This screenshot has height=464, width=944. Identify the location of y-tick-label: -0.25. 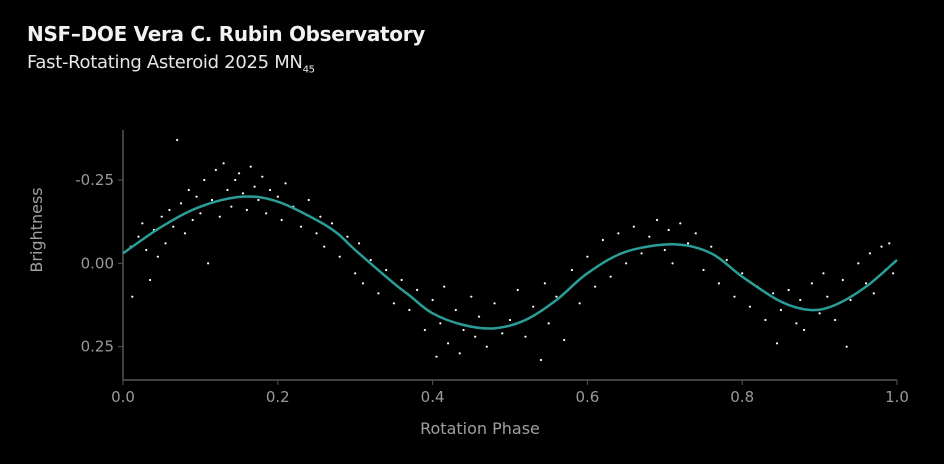
(94, 180).